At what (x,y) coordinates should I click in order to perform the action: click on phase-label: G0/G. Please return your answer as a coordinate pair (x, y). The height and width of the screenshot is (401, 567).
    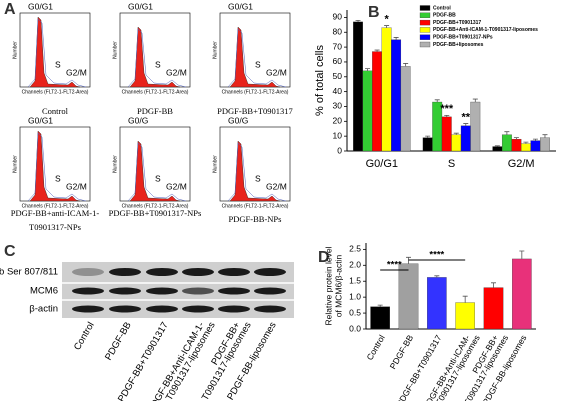
    Looking at the image, I should click on (238, 120).